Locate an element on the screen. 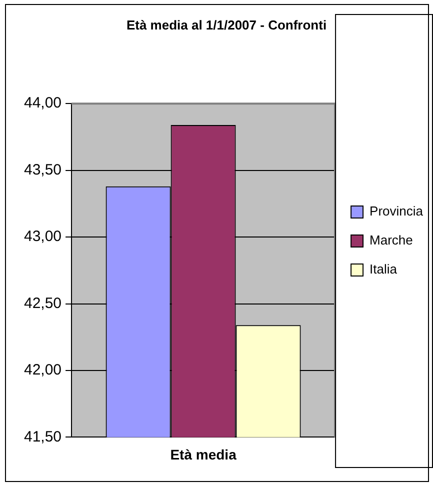 This screenshot has width=433, height=488. legend-label: Italia is located at coordinates (384, 269).